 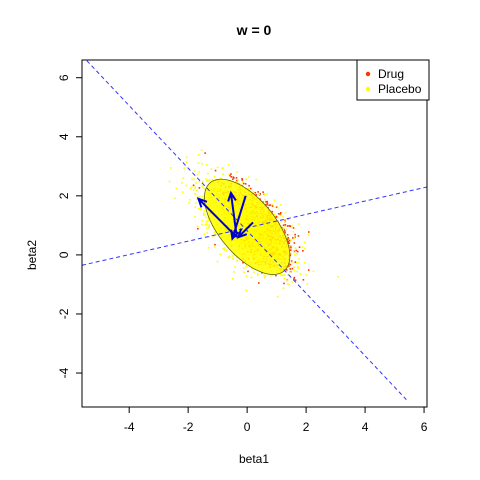 I want to click on legend-box, so click(x=393, y=80).